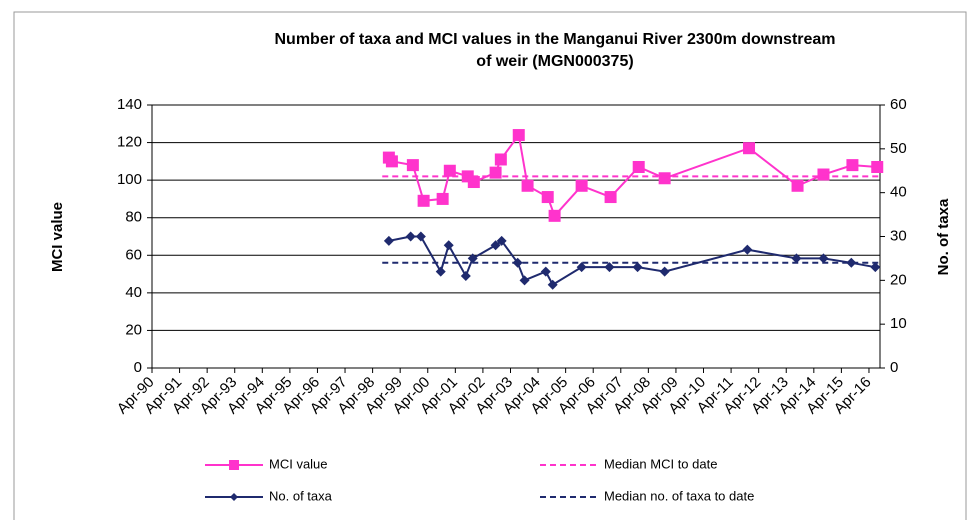 Image resolution: width=974 pixels, height=520 pixels. Describe the element at coordinates (554, 61) in the screenshot. I see `chart-title: of weir (MGN000375)` at that location.